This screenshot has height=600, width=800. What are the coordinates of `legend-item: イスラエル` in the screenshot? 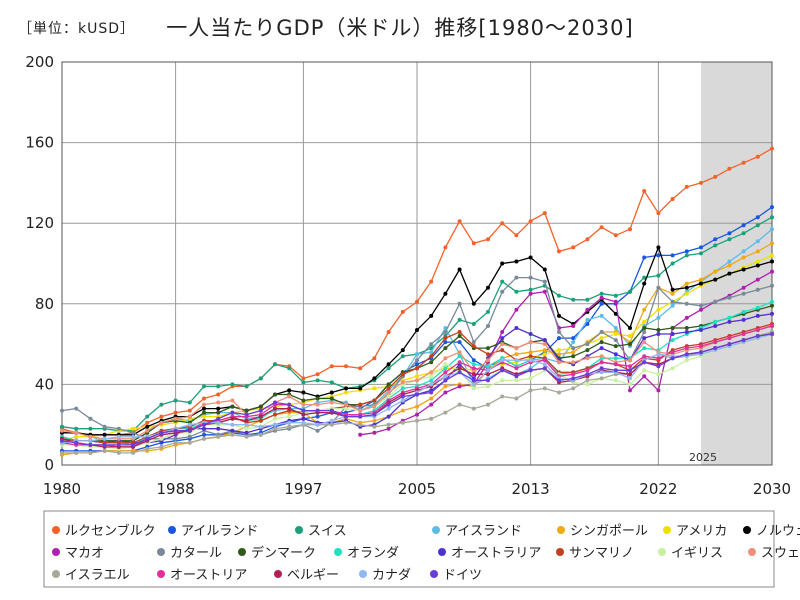 It's located at (91, 575).